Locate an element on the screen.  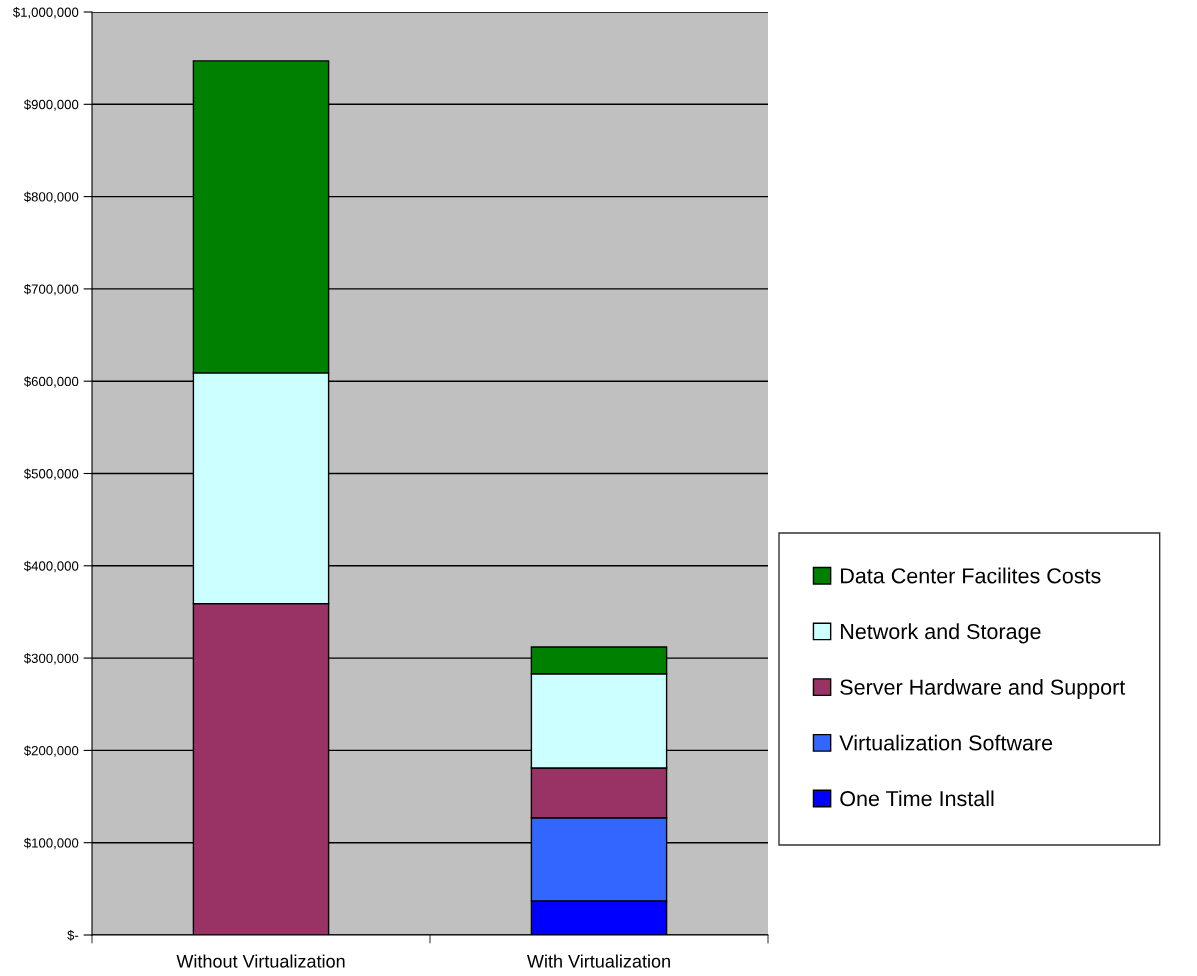
legend-label: Data Center Facilites Costs is located at coordinates (971, 575).